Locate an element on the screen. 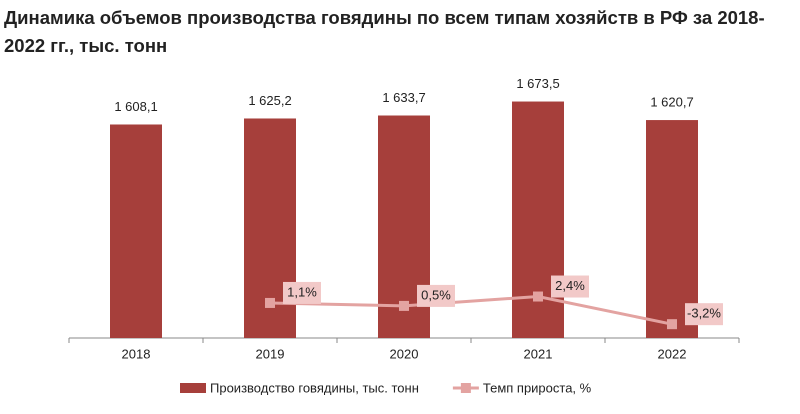  x-tick-label: 2021 is located at coordinates (538, 353).